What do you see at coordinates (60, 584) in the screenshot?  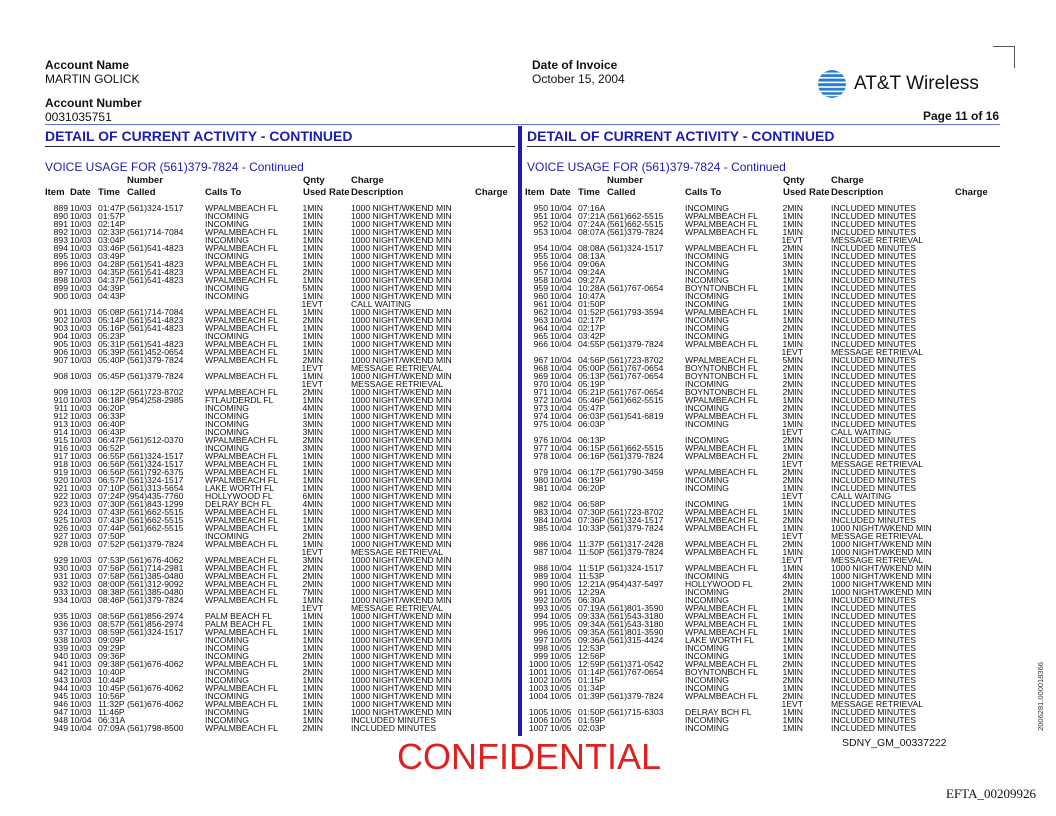 I see `item-number: 932` at bounding box center [60, 584].